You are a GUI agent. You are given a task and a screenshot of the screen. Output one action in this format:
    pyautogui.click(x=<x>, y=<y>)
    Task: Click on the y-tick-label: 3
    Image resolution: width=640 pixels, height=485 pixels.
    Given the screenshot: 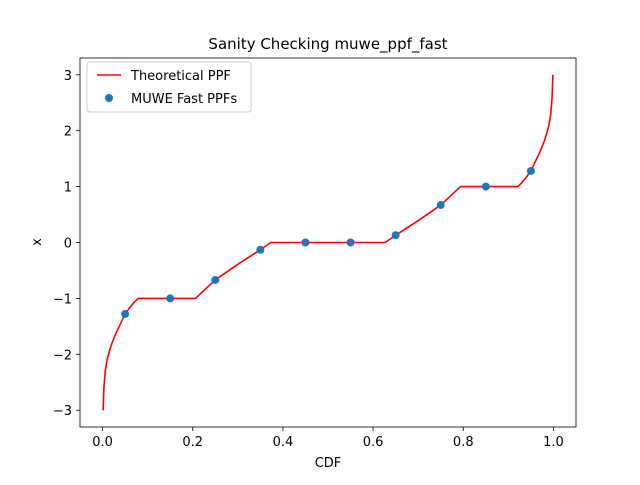 What is the action you would take?
    pyautogui.click(x=68, y=76)
    